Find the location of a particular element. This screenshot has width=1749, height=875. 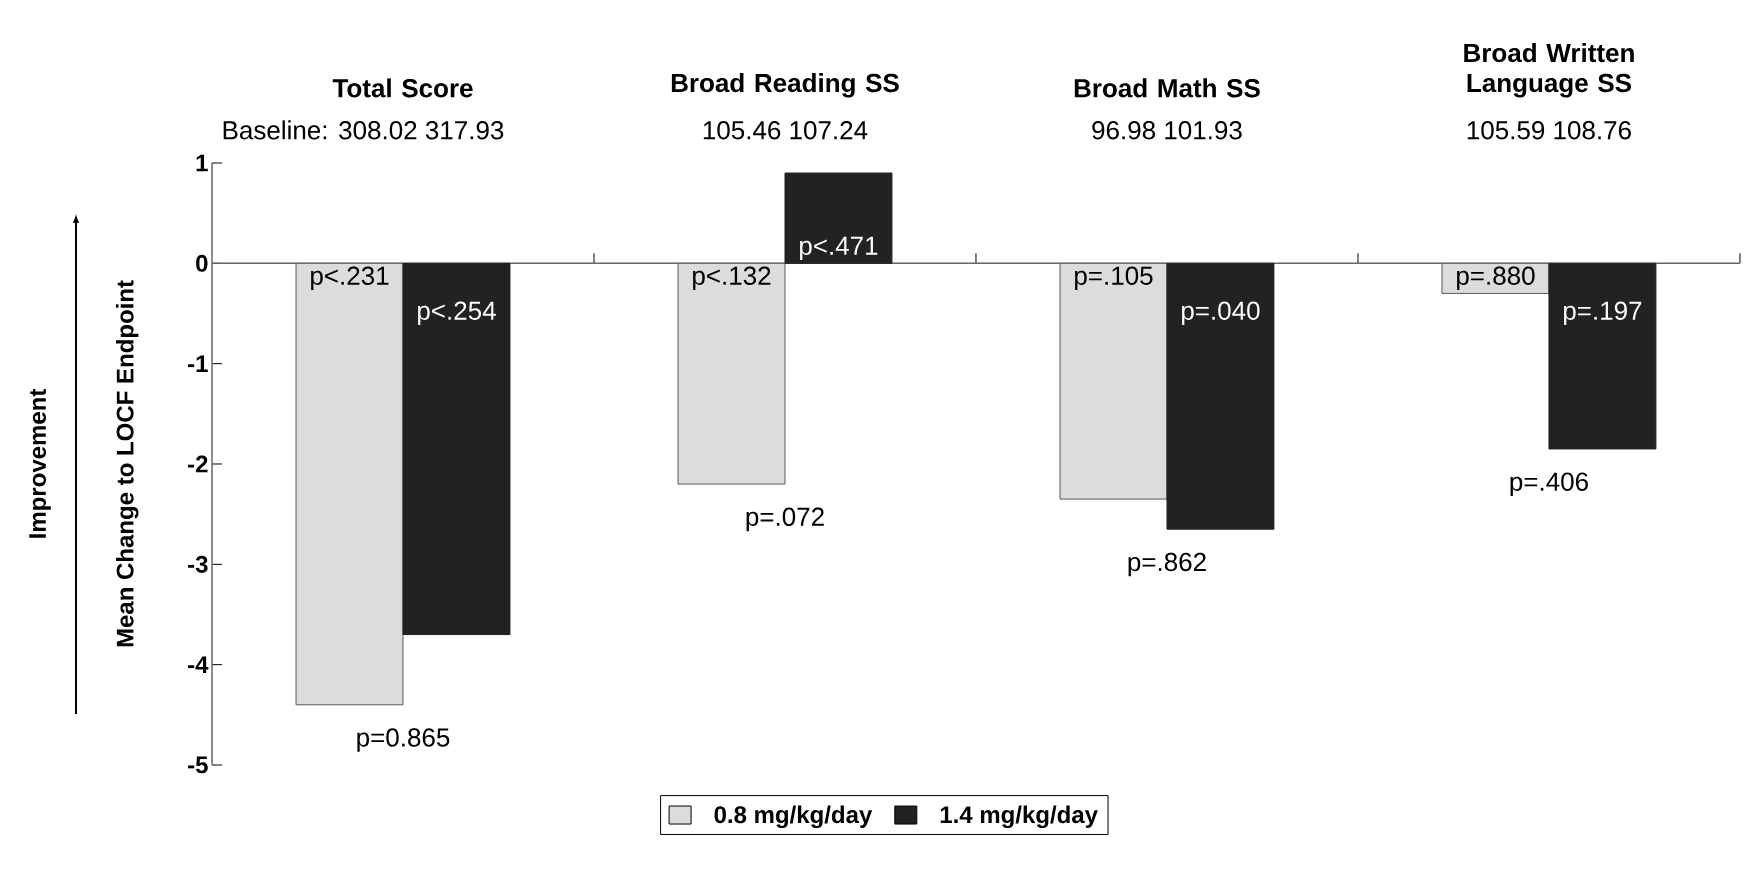

x-tick-label: Broad Math SS is located at coordinates (1167, 88).